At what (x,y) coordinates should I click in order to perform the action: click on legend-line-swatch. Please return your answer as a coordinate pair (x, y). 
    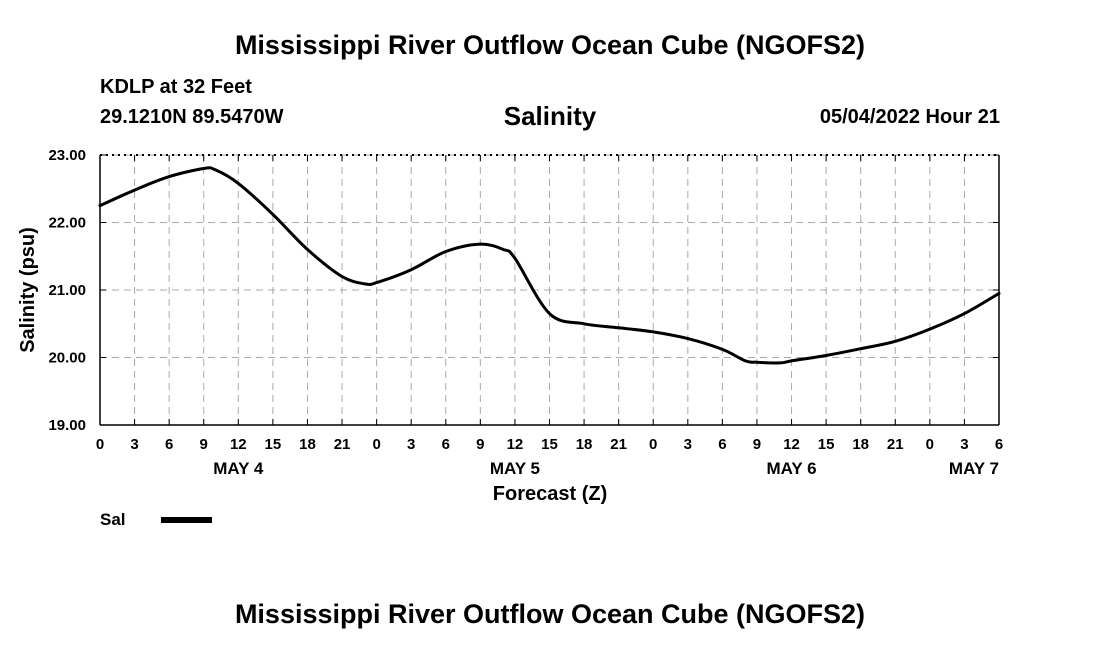
    Looking at the image, I should click on (186, 520).